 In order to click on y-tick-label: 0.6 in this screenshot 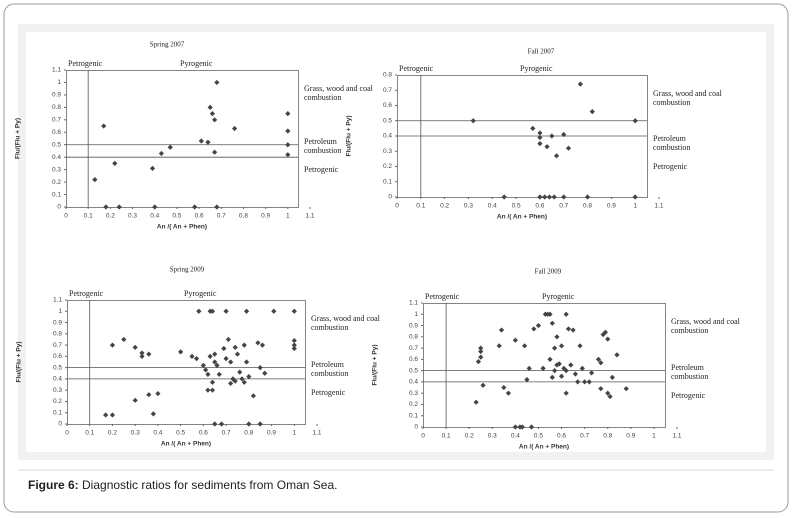, I will do `click(57, 356)`.